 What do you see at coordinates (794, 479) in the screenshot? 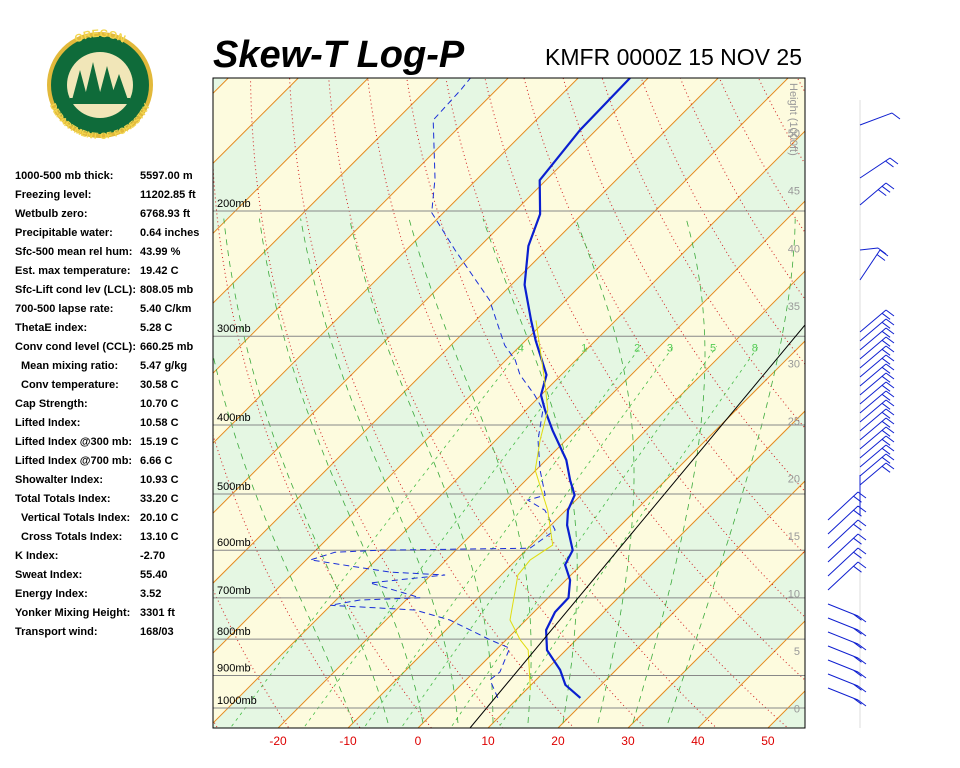
I see `y2-tick-label: 20` at bounding box center [794, 479].